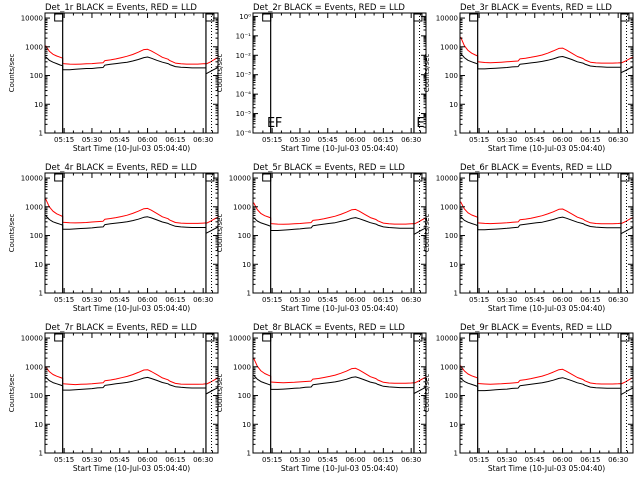 The height and width of the screenshot is (480, 640). Describe the element at coordinates (121, 8) in the screenshot. I see `panel-title: Det_1r BLACK = Events, RED = LLD` at that location.